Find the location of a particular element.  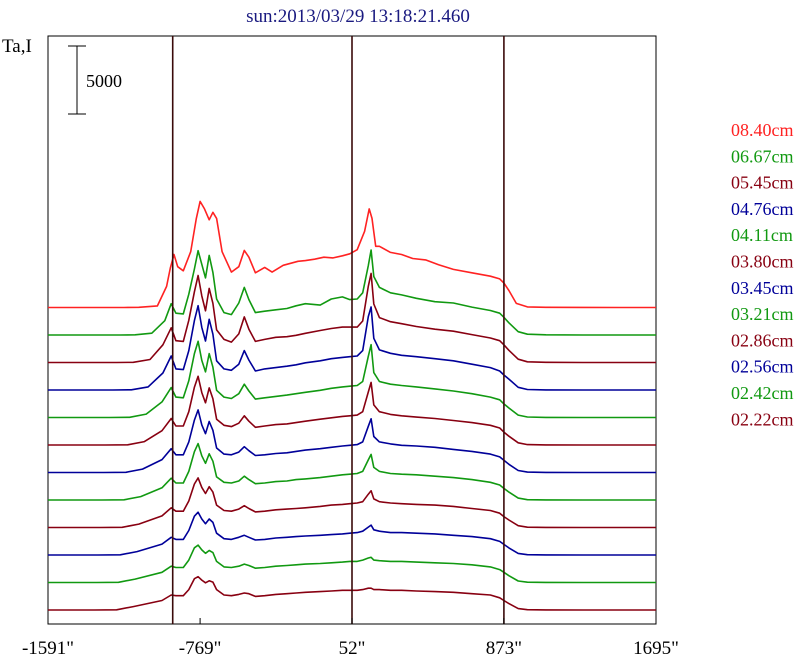

legend-entry-3: 05.45cm is located at coordinates (762, 183).